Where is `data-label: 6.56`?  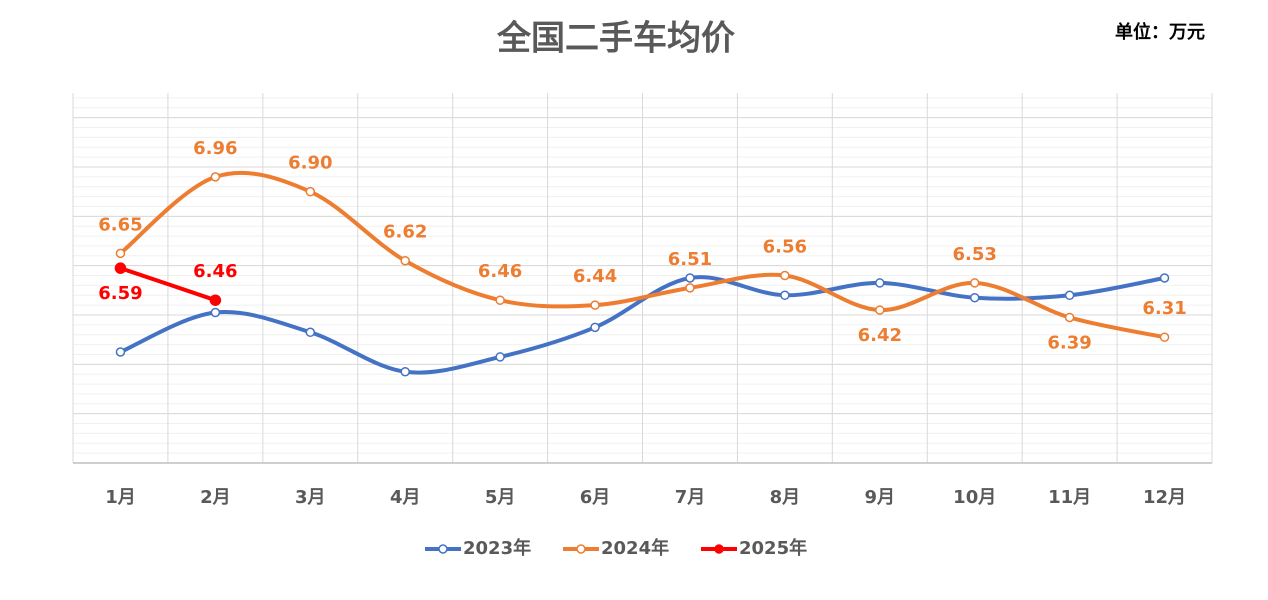 data-label: 6.56 is located at coordinates (785, 247).